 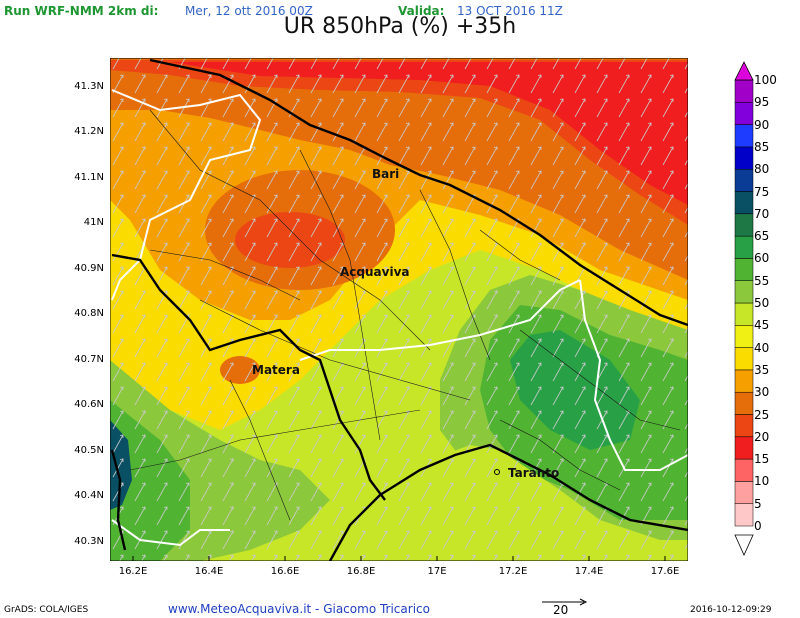 What do you see at coordinates (89, 495) in the screenshot?
I see `lat-label: 40.4N` at bounding box center [89, 495].